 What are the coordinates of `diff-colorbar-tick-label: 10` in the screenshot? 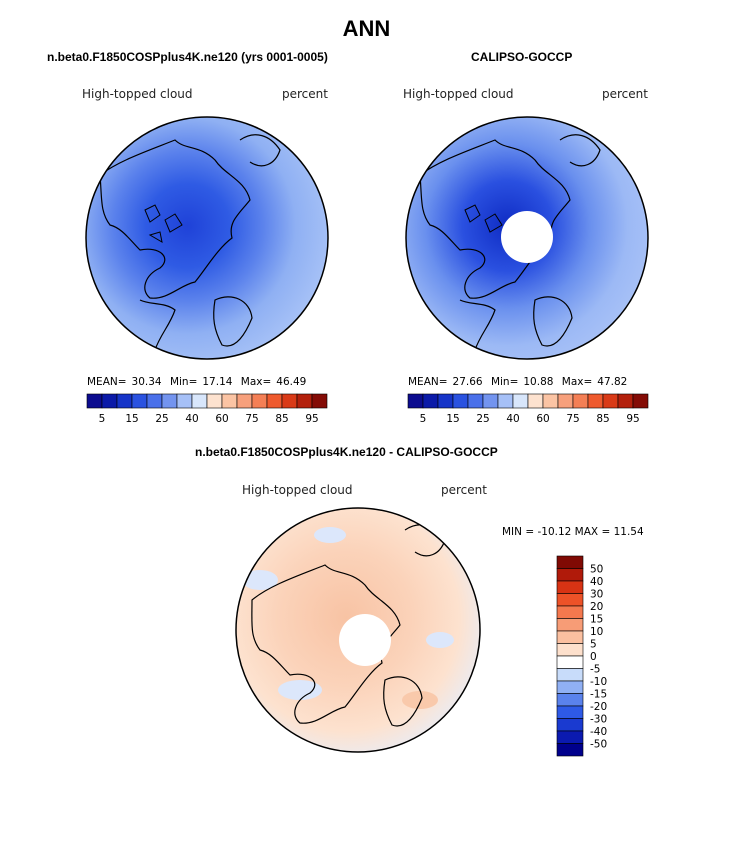 It's located at (596, 632).